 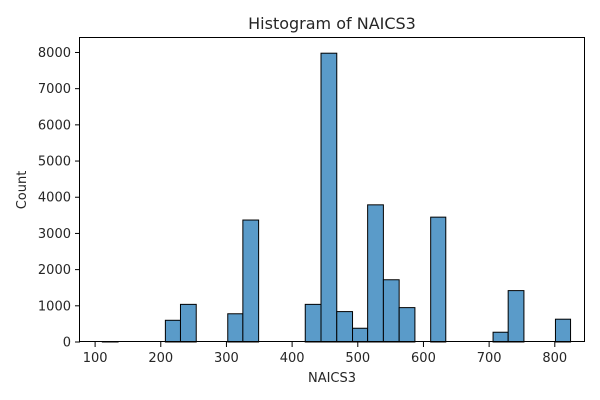 What do you see at coordinates (325, 354) in the screenshot?
I see `x-axis: 100 200 300 400 500 600 700 800` at bounding box center [325, 354].